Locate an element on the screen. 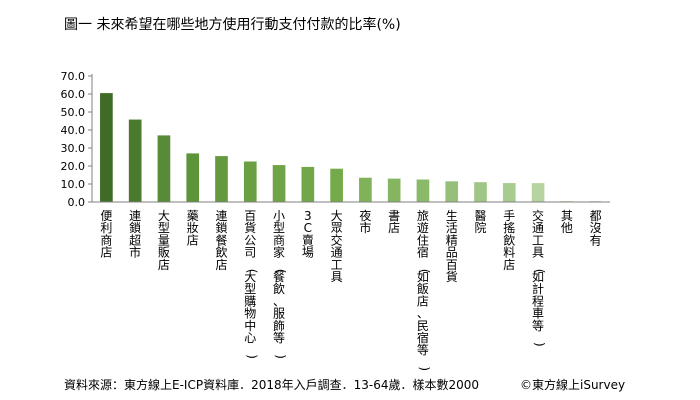  y-tick-label: 20.0 is located at coordinates (73, 166).